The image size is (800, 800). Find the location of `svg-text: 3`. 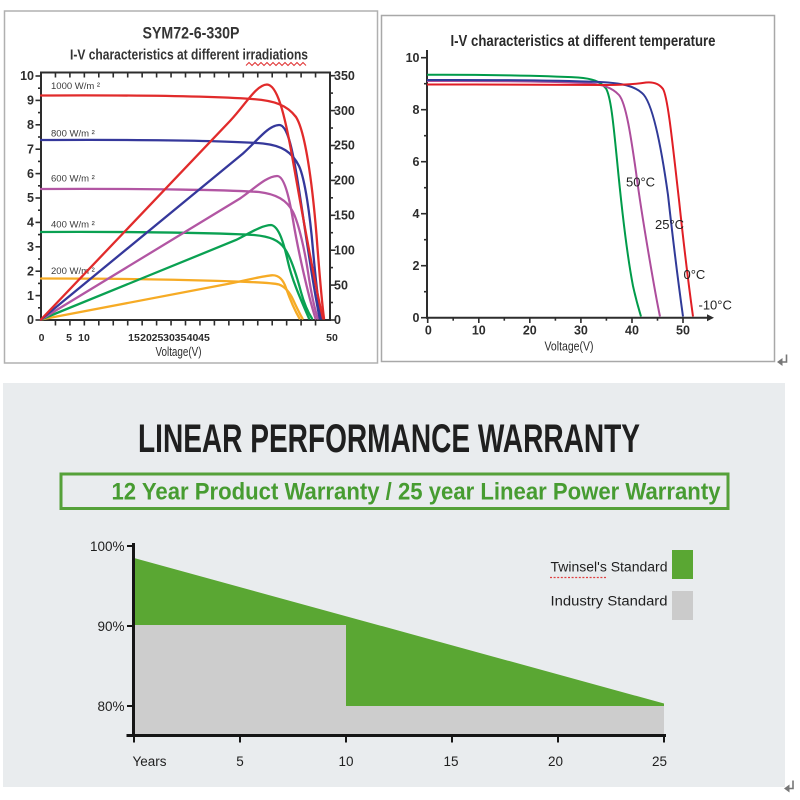

svg-text: 3 is located at coordinates (30, 247).